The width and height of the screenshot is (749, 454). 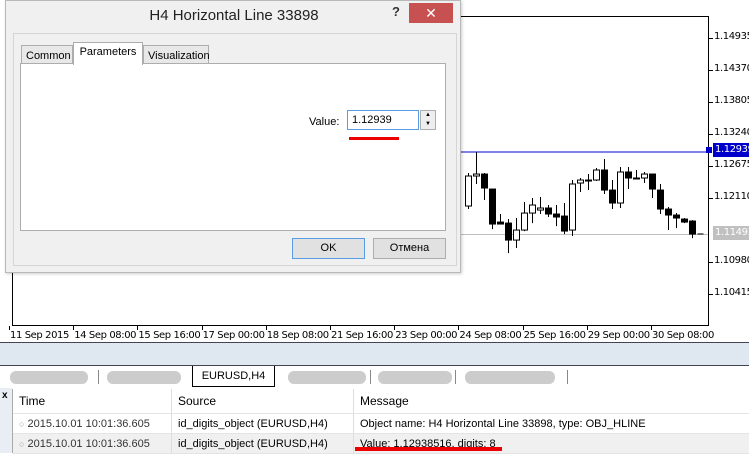 I want to click on time-label: 25 Sep 16:00, so click(x=554, y=335).